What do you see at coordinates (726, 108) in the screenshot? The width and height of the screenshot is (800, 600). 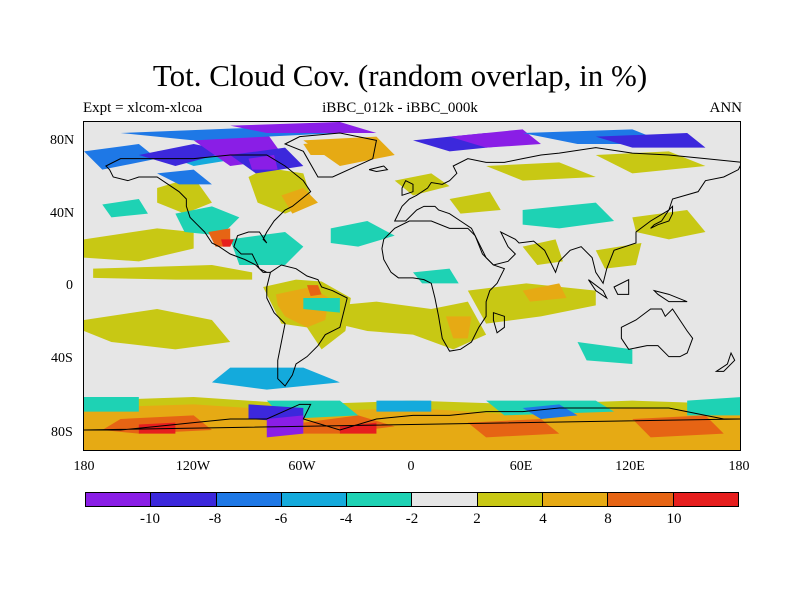 I see `season-label: ANN` at bounding box center [726, 108].